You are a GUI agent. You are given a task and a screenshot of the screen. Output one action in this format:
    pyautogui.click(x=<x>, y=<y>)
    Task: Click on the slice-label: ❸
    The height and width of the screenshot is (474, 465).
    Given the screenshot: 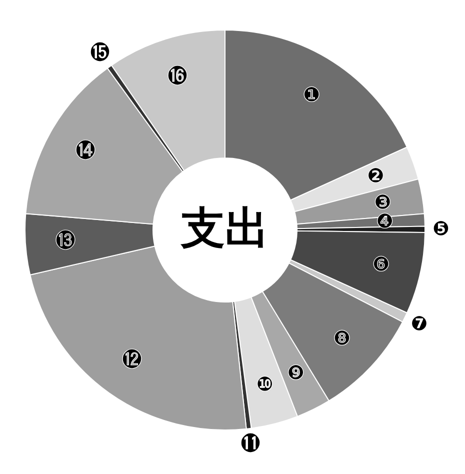 What is the action you would take?
    pyautogui.click(x=383, y=202)
    